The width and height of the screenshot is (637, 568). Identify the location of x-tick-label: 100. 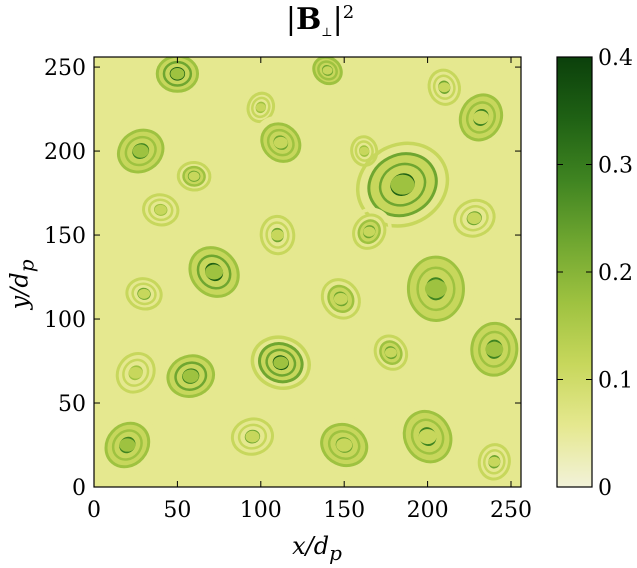
(261, 510).